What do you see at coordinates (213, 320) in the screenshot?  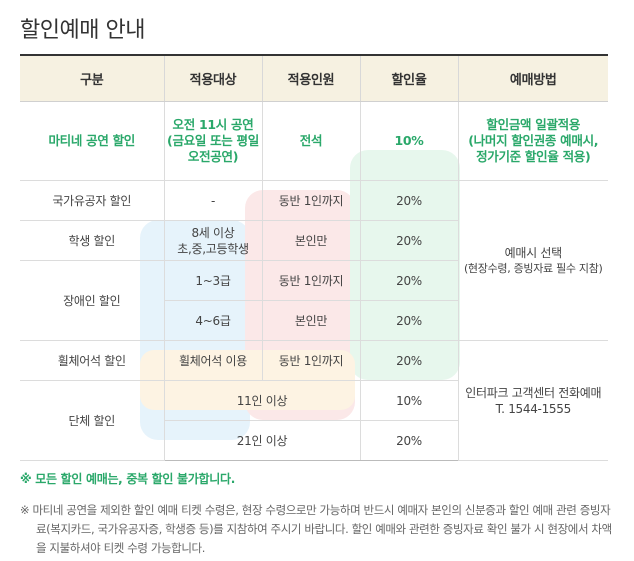 I see `disabled-target-b: 4~6급` at bounding box center [213, 320].